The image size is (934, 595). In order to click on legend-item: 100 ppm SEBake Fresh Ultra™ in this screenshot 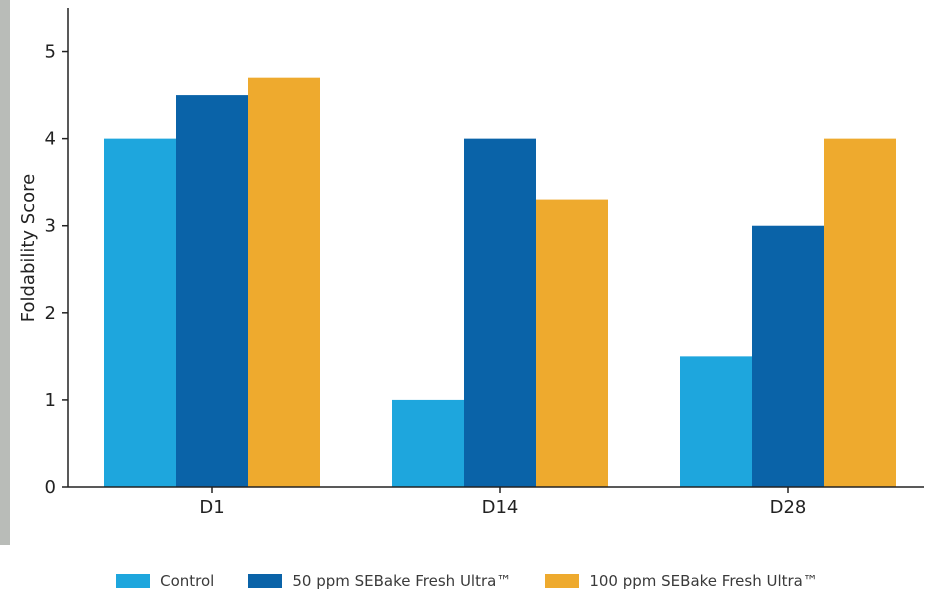, I will do `click(681, 581)`.